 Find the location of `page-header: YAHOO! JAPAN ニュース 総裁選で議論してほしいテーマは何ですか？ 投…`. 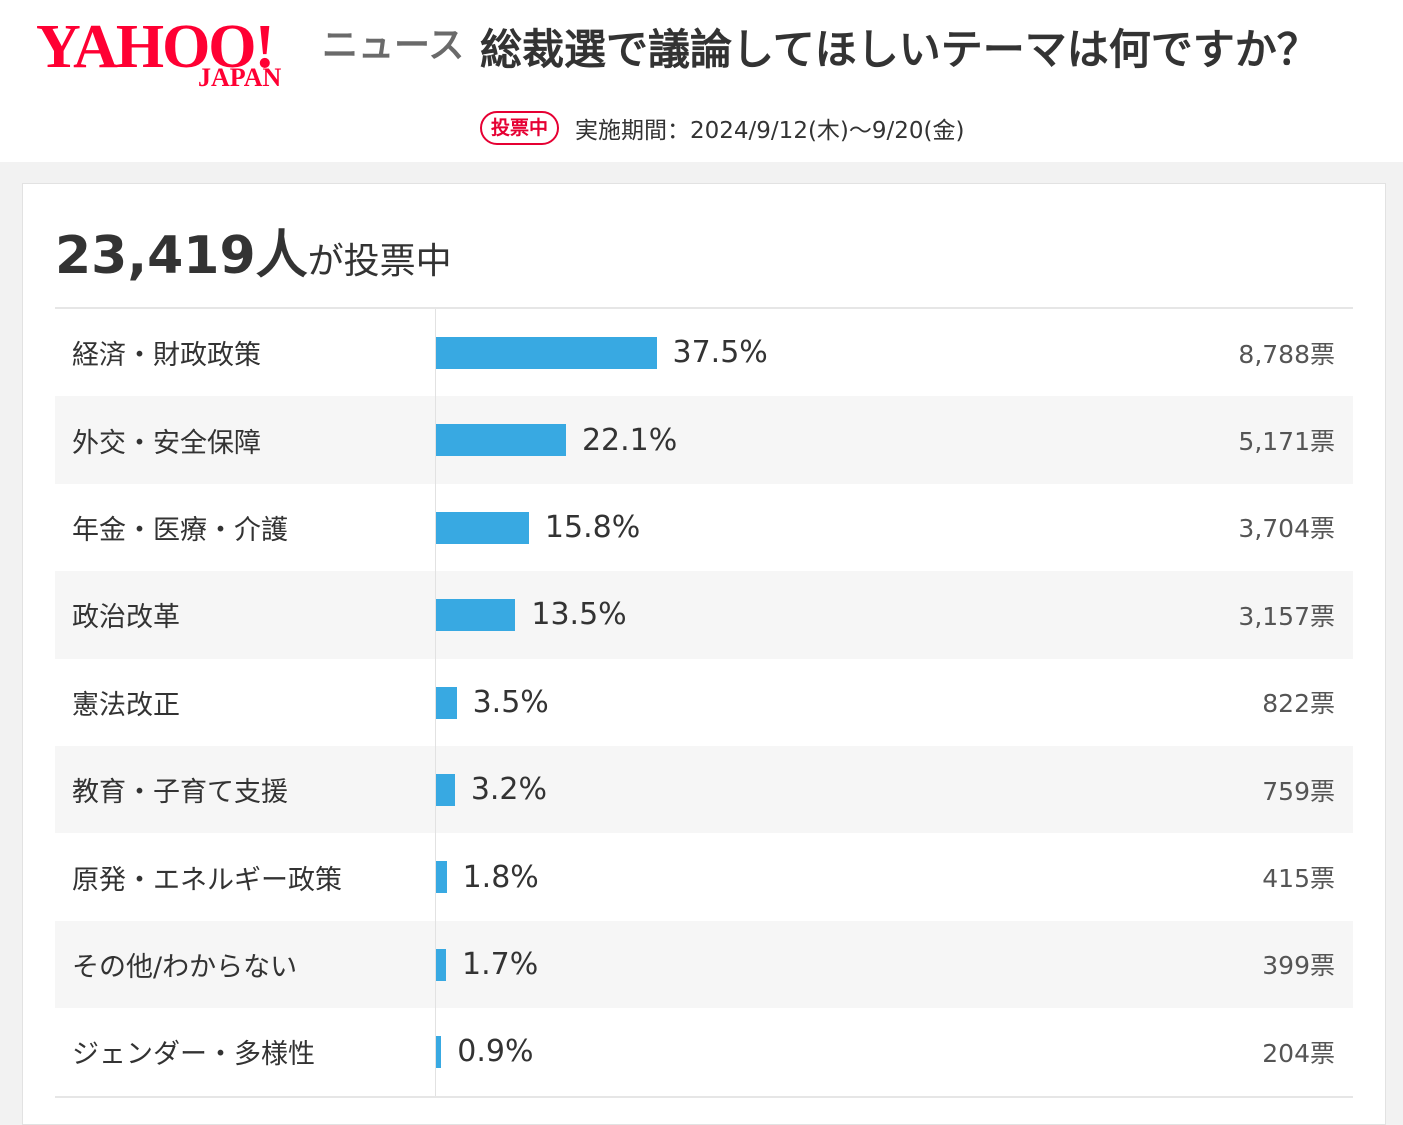

page-header: YAHOO! JAPAN ニュース 総裁選で議論してほしいテーマは何ですか？ 投… is located at coordinates (701, 81).